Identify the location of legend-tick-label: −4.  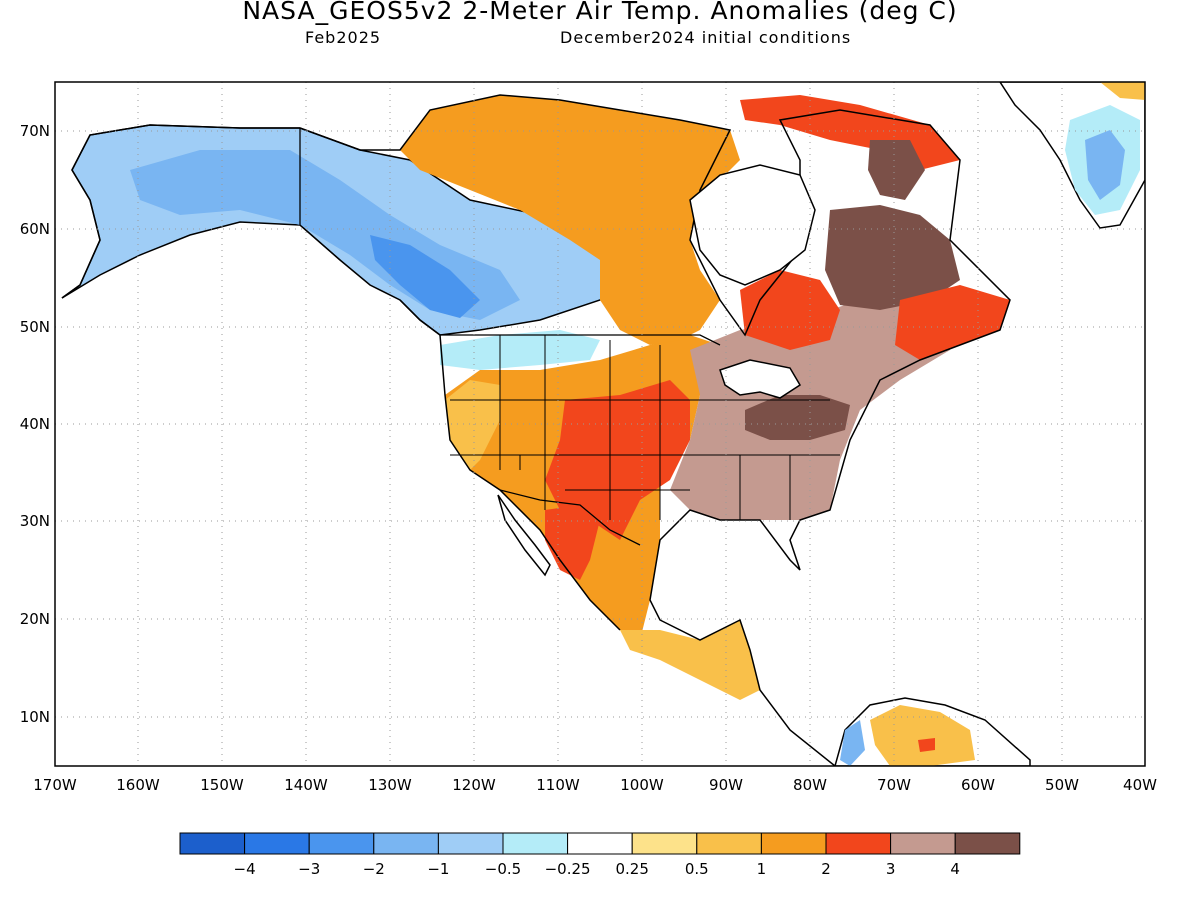
(245, 869).